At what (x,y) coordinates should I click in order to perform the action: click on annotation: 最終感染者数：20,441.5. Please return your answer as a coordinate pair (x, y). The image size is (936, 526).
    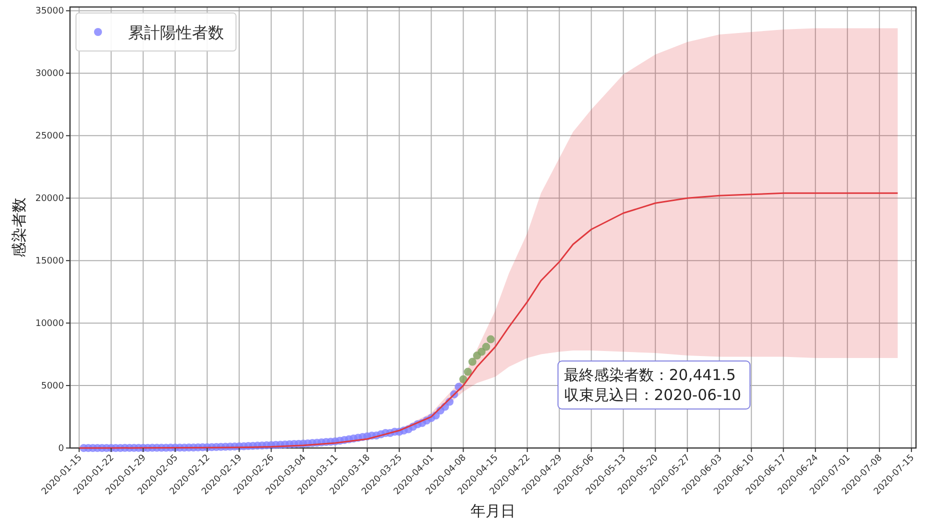
    Looking at the image, I should click on (650, 375).